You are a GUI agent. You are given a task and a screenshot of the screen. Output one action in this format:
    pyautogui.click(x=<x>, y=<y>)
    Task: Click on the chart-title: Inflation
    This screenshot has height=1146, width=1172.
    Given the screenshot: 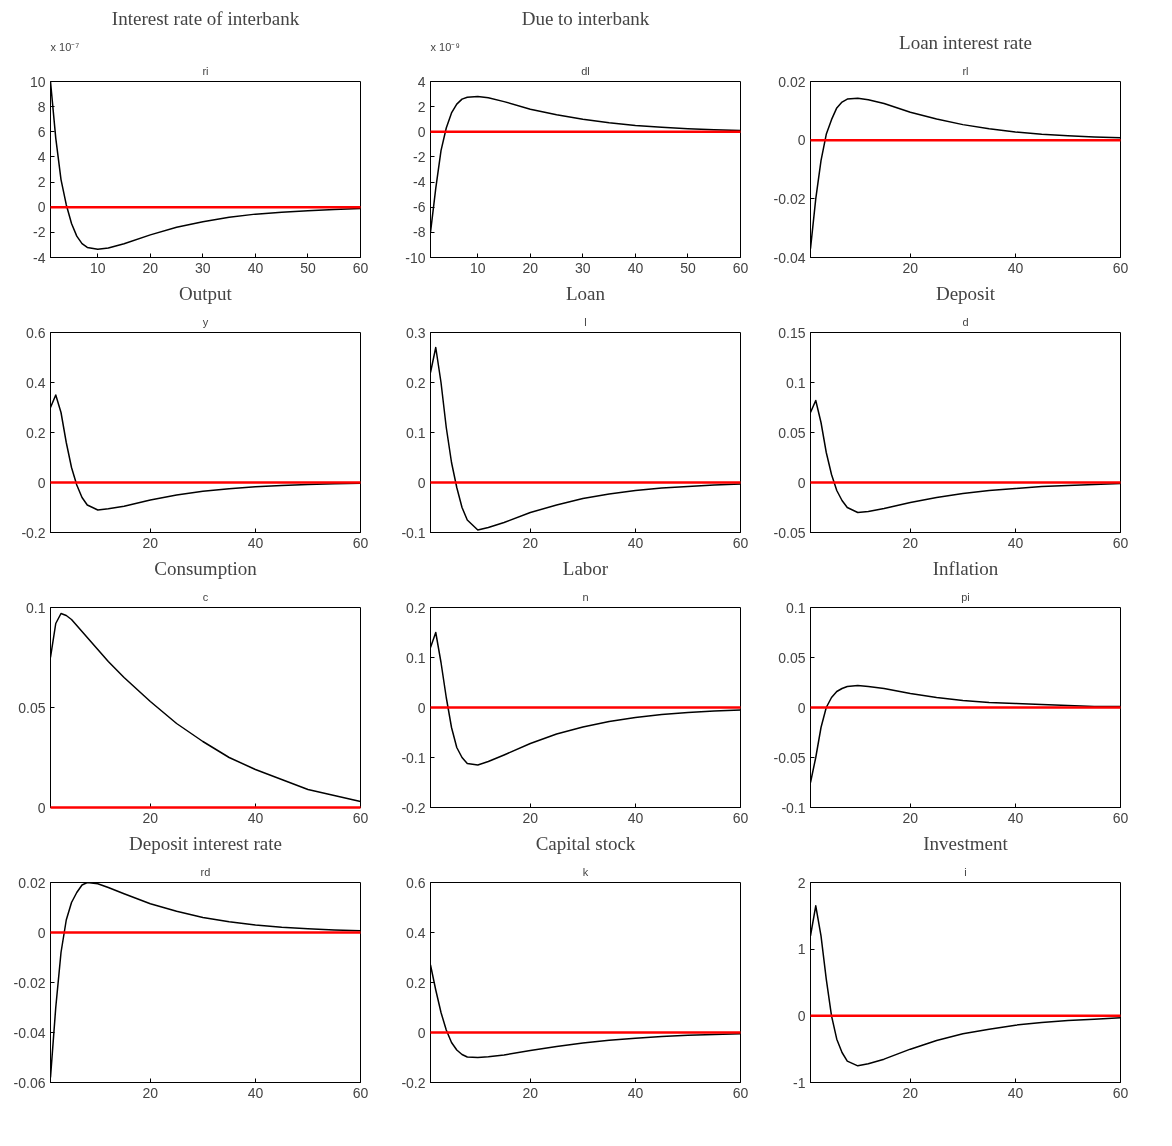 What is the action you would take?
    pyautogui.click(x=965, y=568)
    